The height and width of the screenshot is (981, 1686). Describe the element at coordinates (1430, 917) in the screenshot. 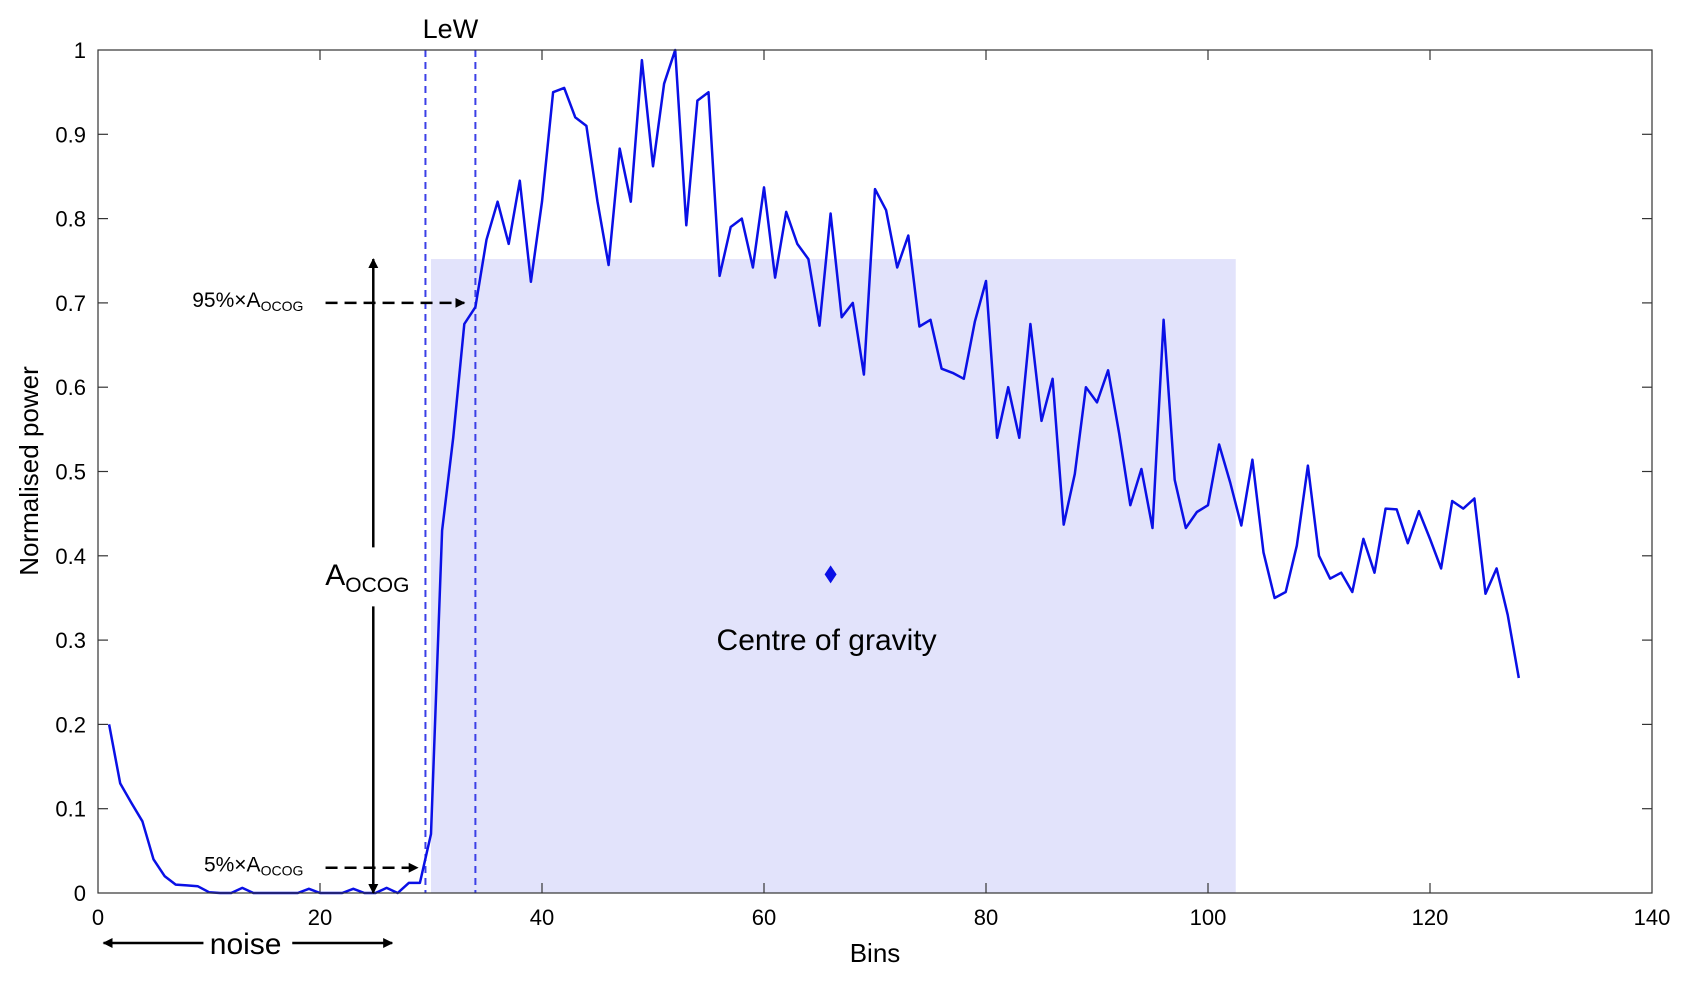

I see `x-tick-label: 120` at that location.